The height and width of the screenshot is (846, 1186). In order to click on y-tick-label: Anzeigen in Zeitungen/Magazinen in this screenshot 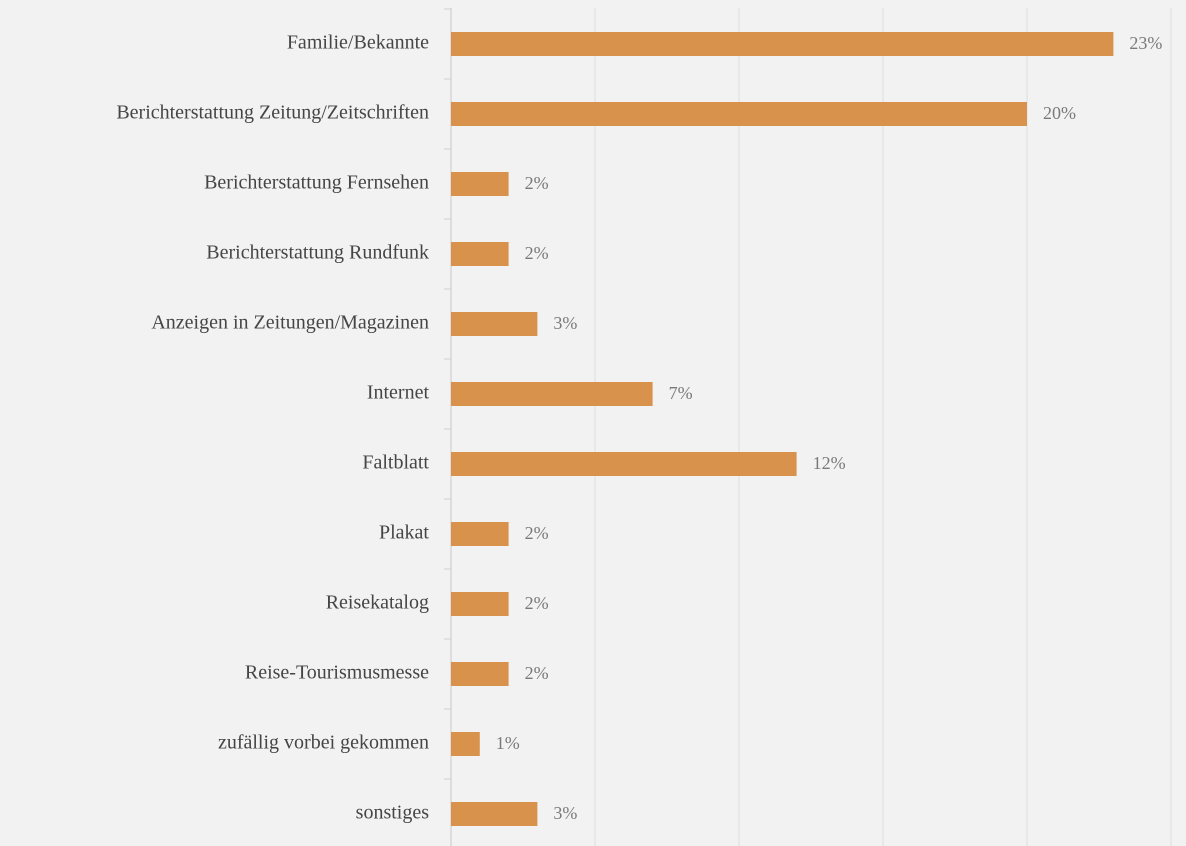, I will do `click(290, 323)`.